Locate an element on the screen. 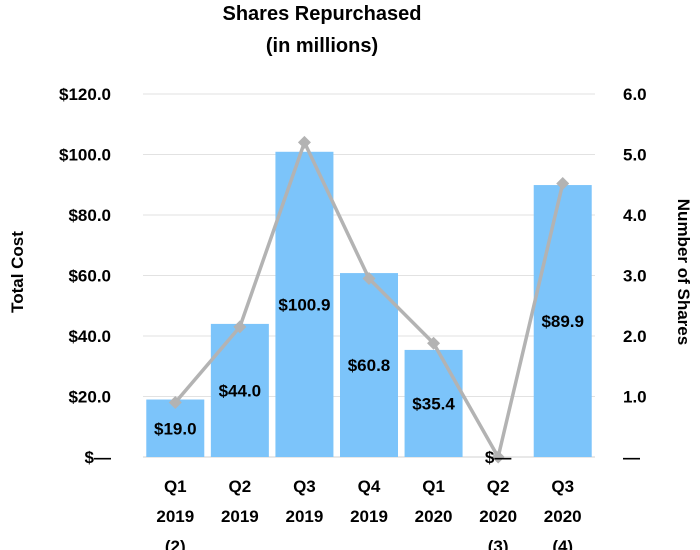 The width and height of the screenshot is (700, 550). right-tick-label: 6.0 is located at coordinates (635, 94).